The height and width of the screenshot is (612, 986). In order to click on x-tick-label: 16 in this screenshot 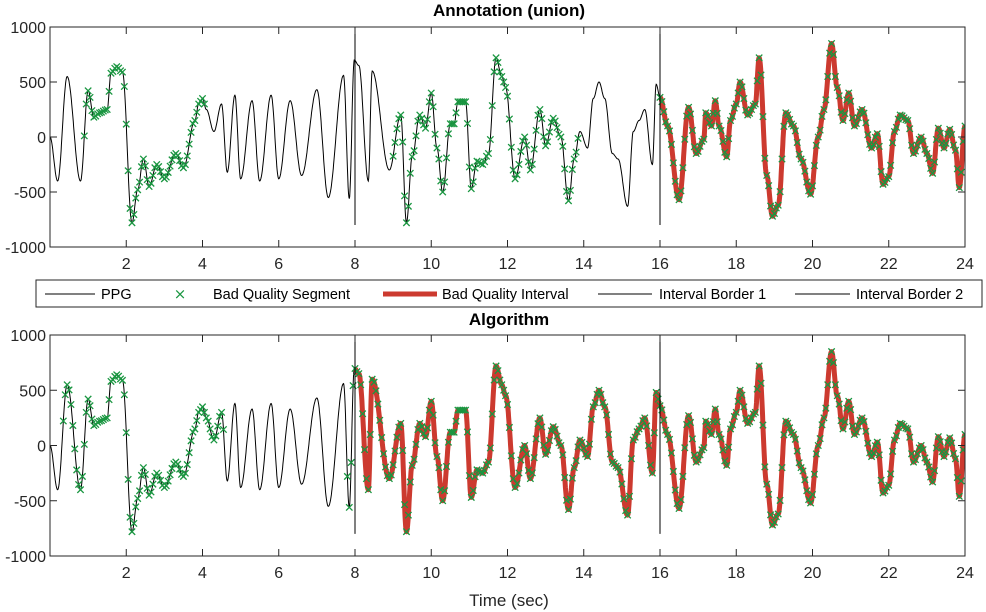, I will do `click(660, 573)`.